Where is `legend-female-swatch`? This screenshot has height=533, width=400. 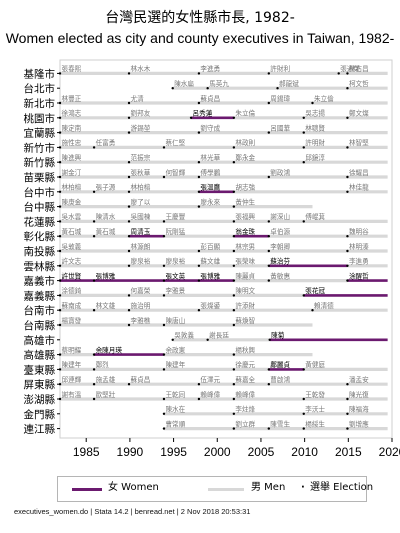 legend-female-swatch is located at coordinates (87, 489).